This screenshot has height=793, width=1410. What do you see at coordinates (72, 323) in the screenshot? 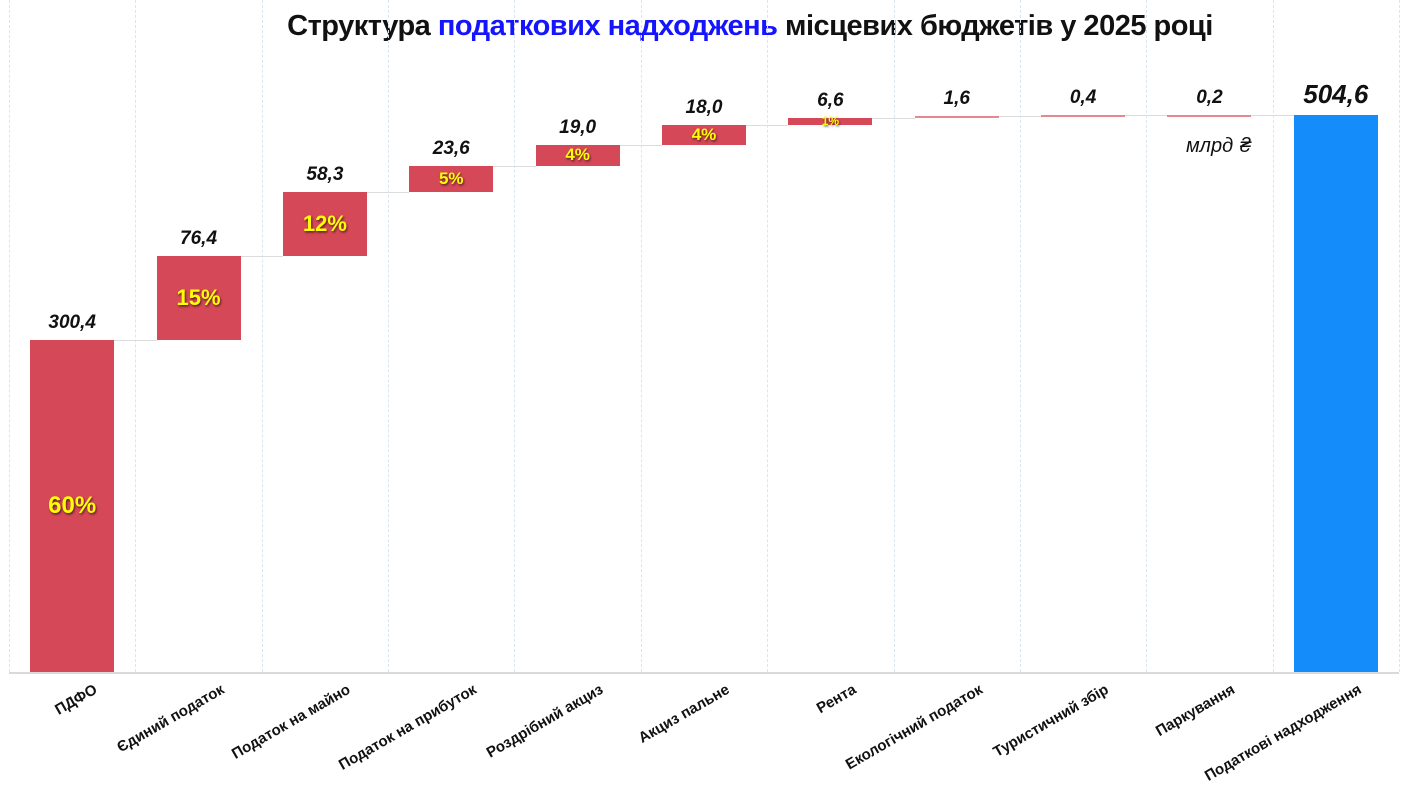
I see `bar-value-label: 300,4` at bounding box center [72, 323].